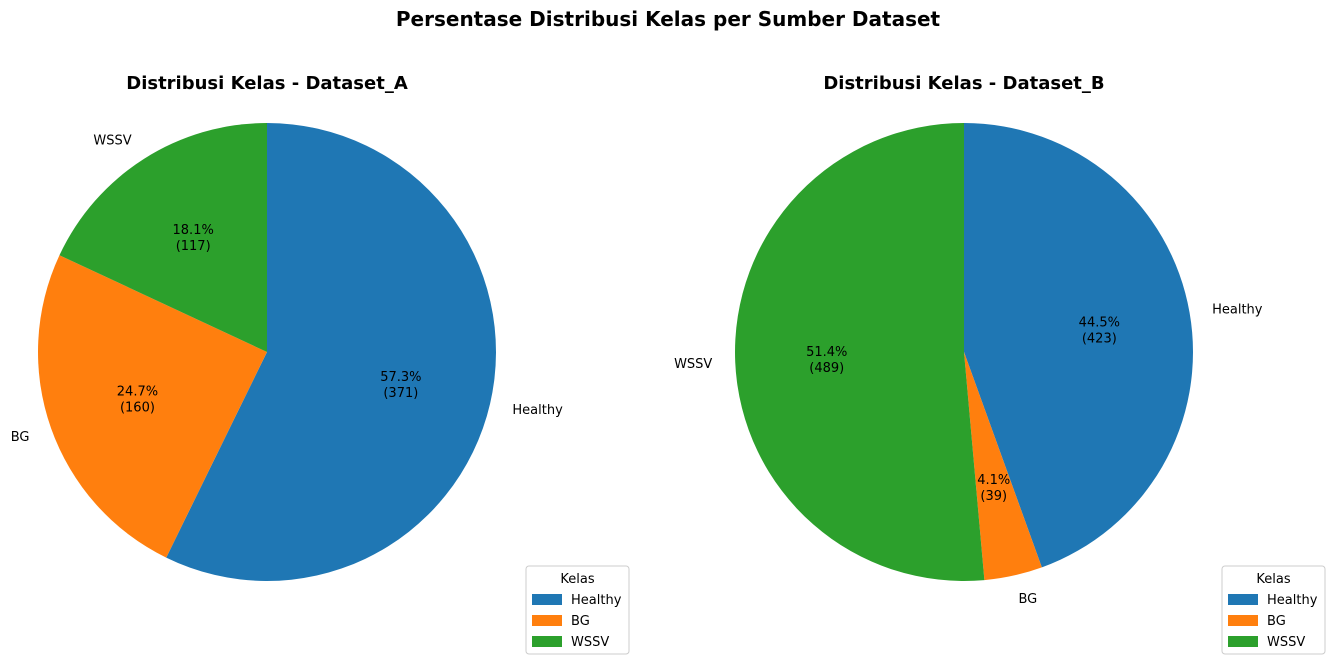 The height and width of the screenshot is (668, 1336). Describe the element at coordinates (1078, 345) in the screenshot. I see `pie-slice-healthy` at that location.